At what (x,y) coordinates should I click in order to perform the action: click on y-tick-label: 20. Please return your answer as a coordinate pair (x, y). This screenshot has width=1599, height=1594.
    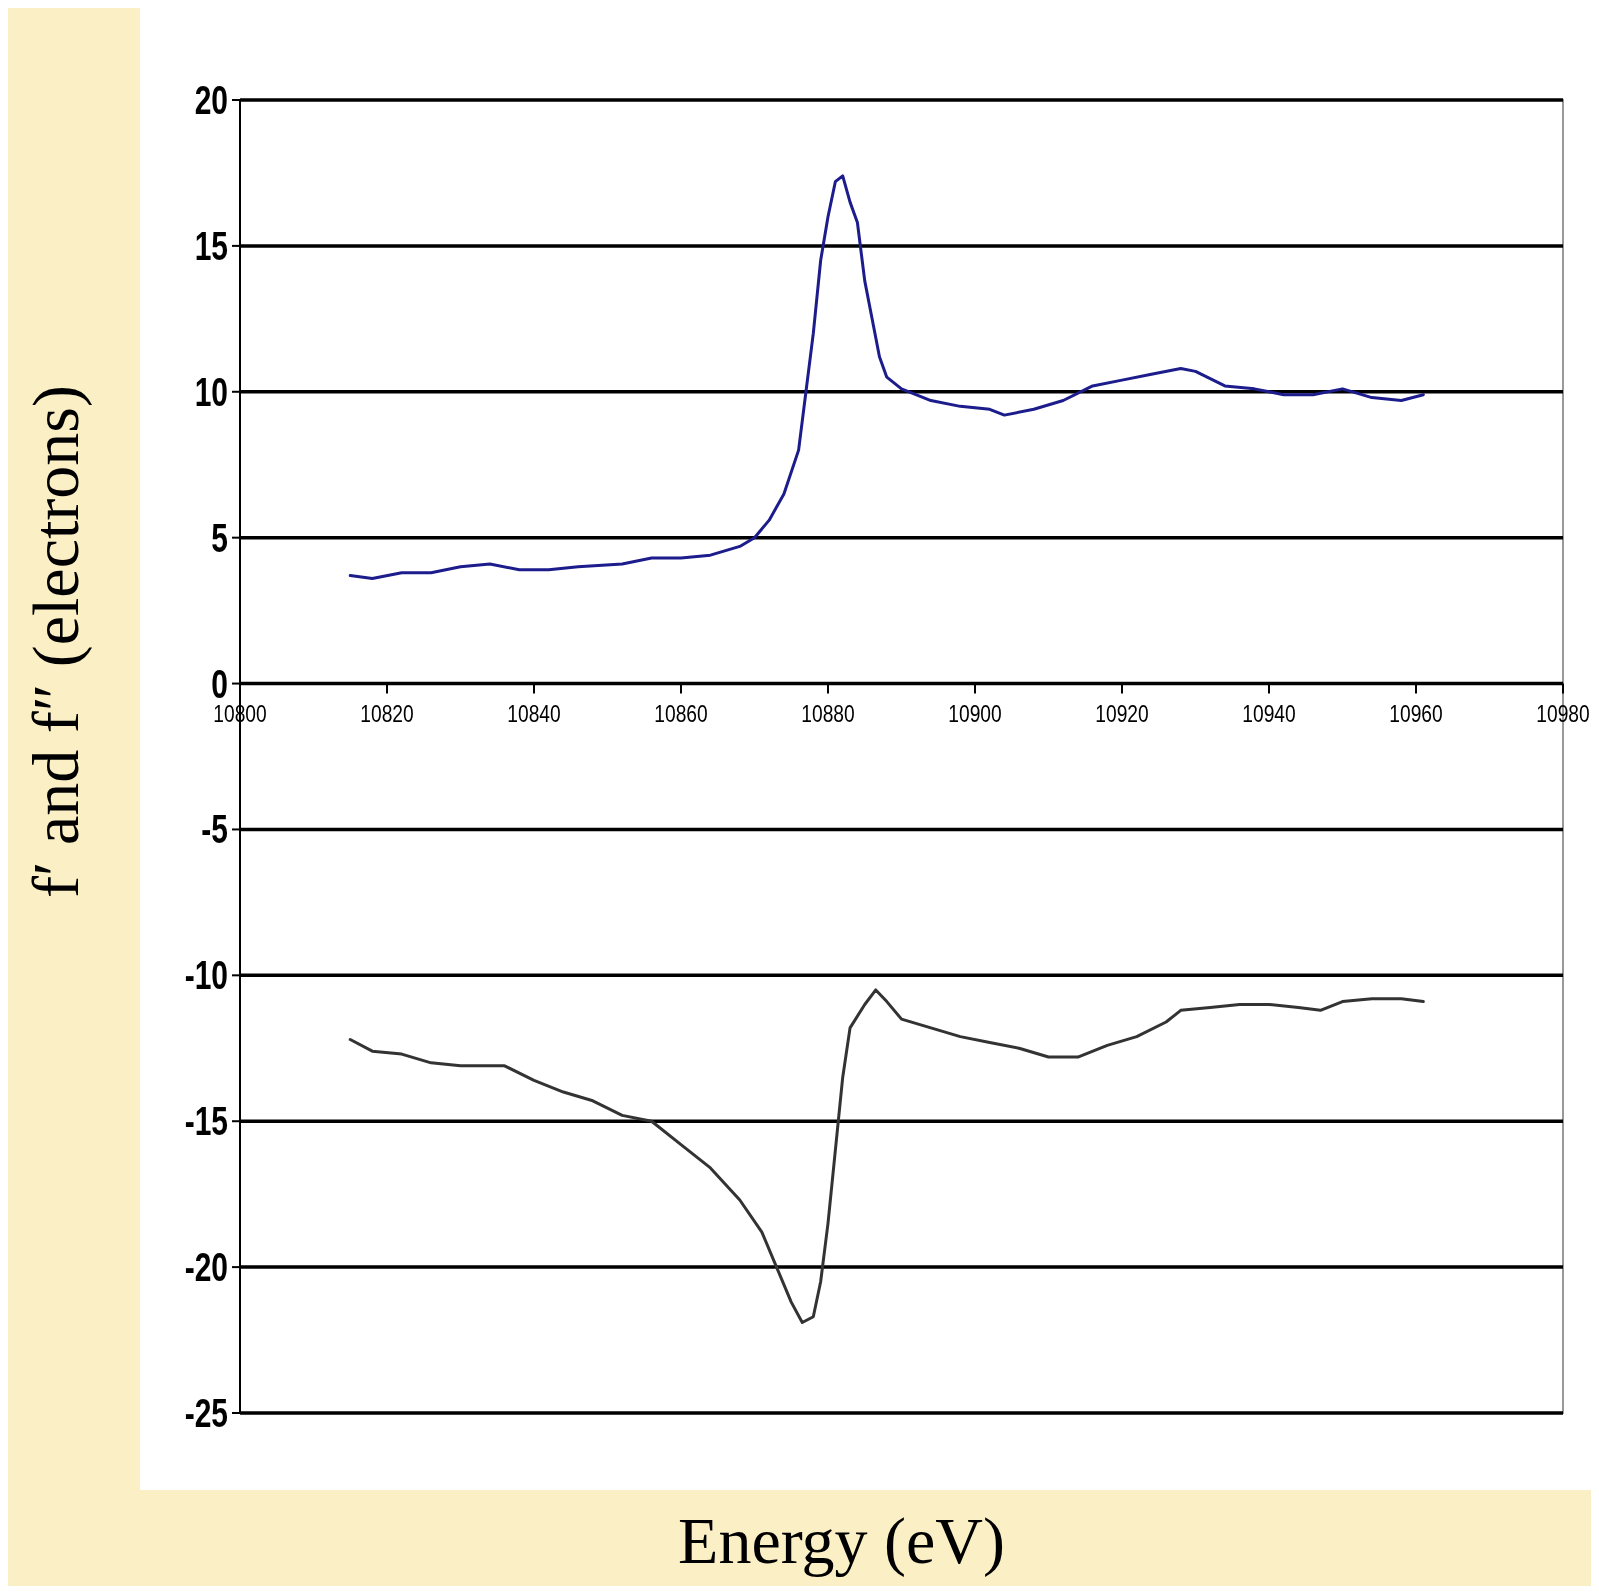
    Looking at the image, I should click on (211, 99).